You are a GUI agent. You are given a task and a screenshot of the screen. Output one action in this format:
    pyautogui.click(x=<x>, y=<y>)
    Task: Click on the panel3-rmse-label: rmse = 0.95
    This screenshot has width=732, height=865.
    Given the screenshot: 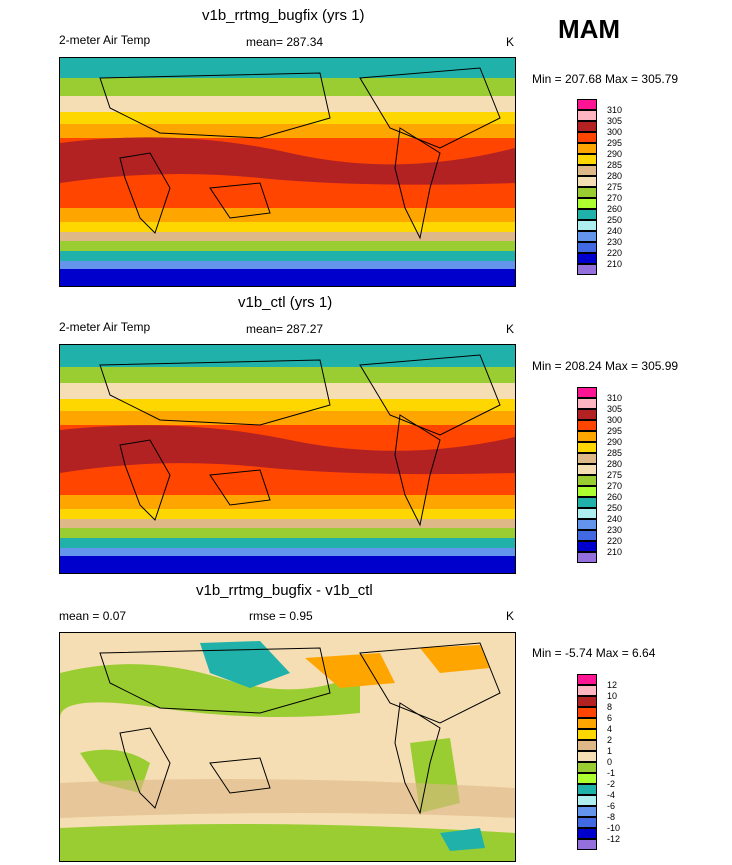 What is the action you would take?
    pyautogui.click(x=281, y=616)
    